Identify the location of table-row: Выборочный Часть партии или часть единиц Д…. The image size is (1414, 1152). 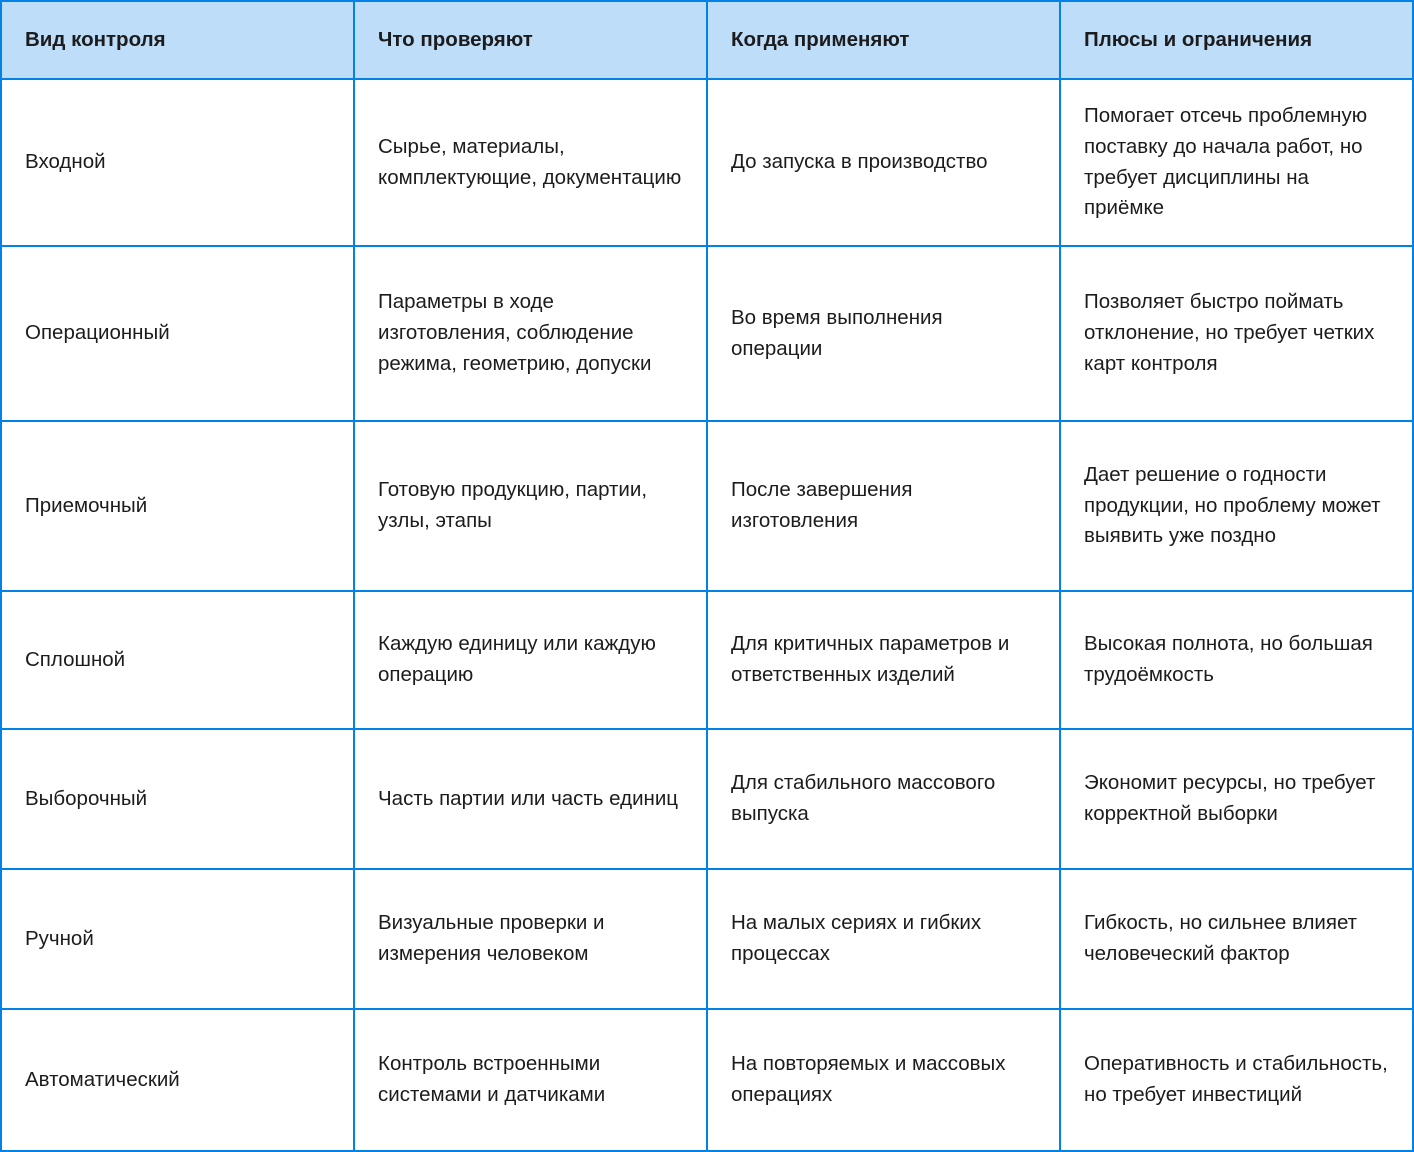
(707, 799).